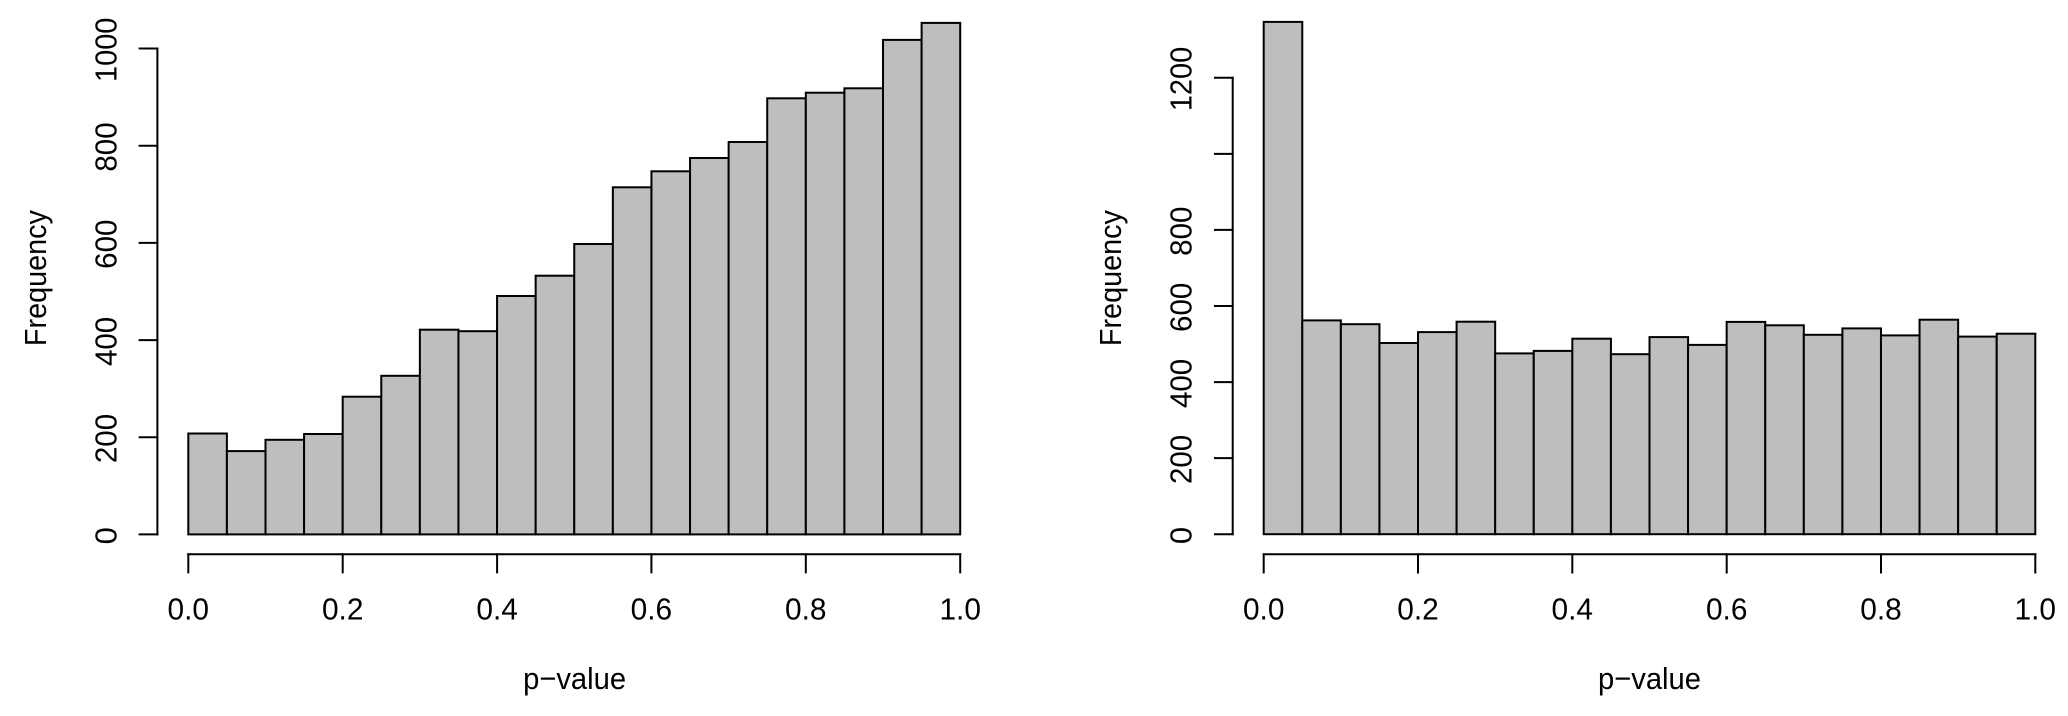 This screenshot has width=2068, height=716. I want to click on svg-text: 1000, so click(106, 50).